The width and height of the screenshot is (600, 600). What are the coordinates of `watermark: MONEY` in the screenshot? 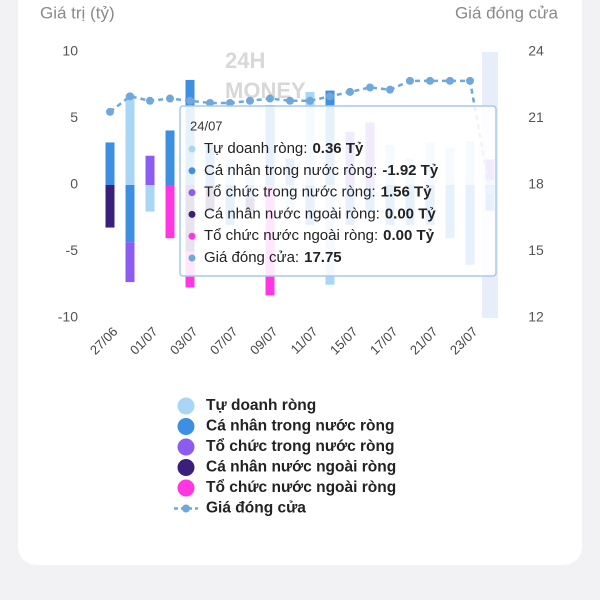 It's located at (265, 90).